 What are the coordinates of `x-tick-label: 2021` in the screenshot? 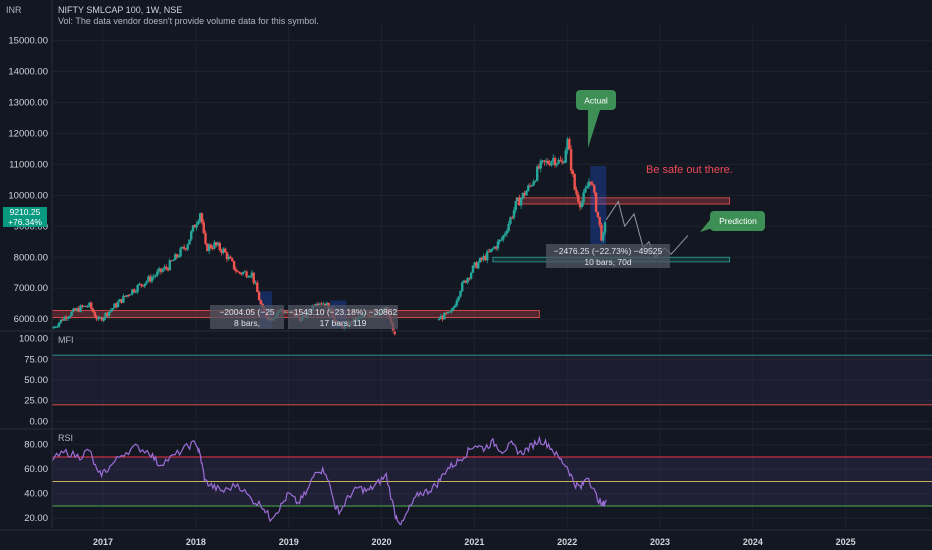 It's located at (474, 542).